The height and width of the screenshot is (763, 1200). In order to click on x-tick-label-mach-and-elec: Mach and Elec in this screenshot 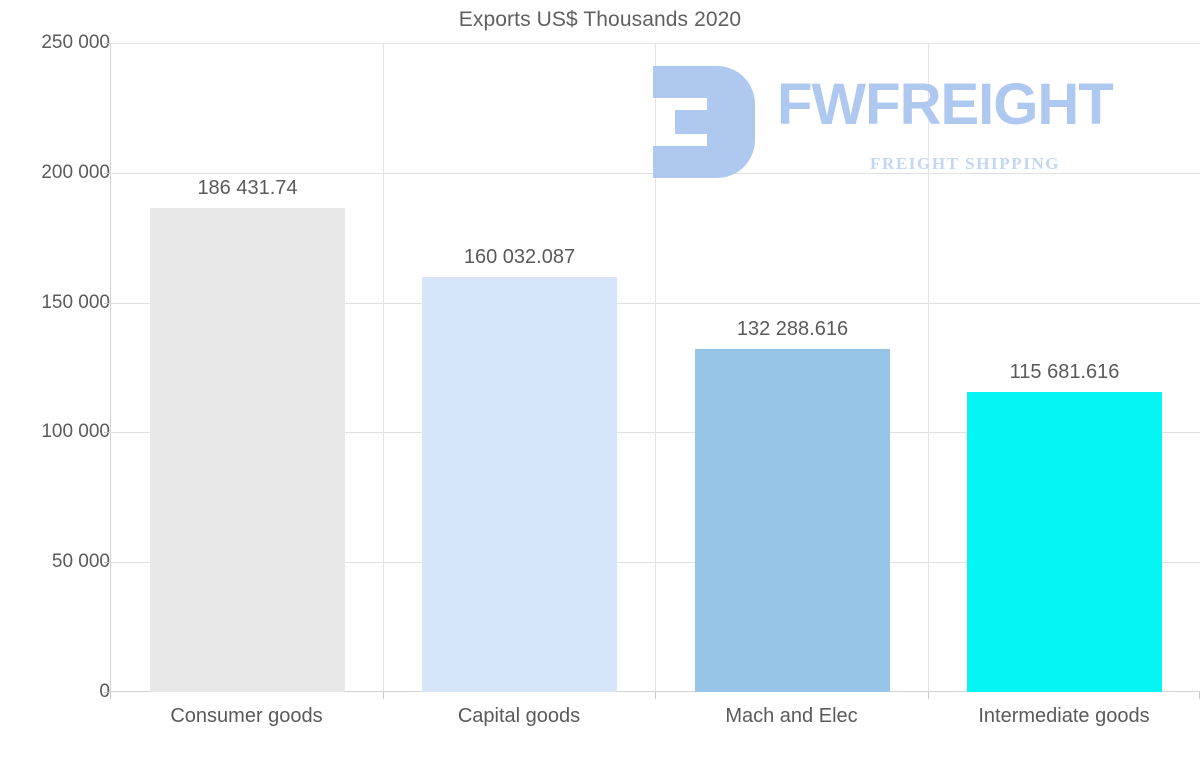, I will do `click(791, 716)`.